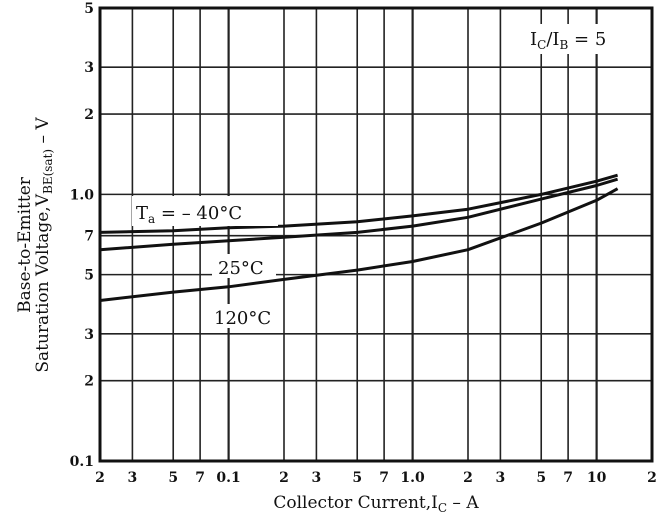  Describe the element at coordinates (376, 478) in the screenshot. I see `x-tick-labels: 2 3 5 7 0.1 2 3 5 7 1.0 2 3 5 7 10 2` at that location.